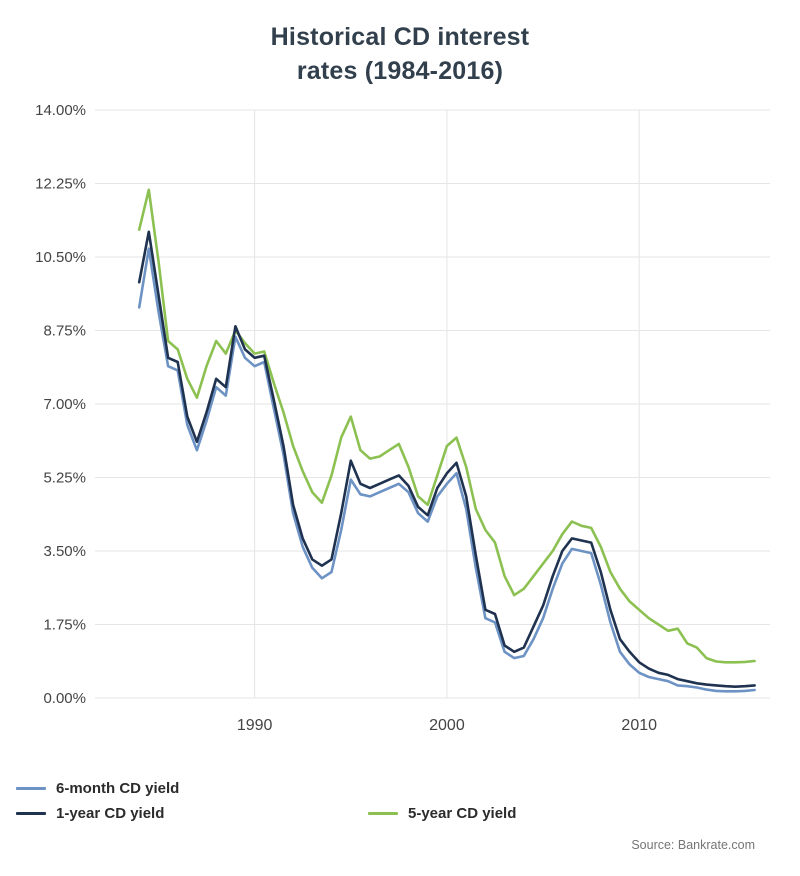  Describe the element at coordinates (118, 788) in the screenshot. I see `legend-label-6-month: 6-month CD yield` at that location.